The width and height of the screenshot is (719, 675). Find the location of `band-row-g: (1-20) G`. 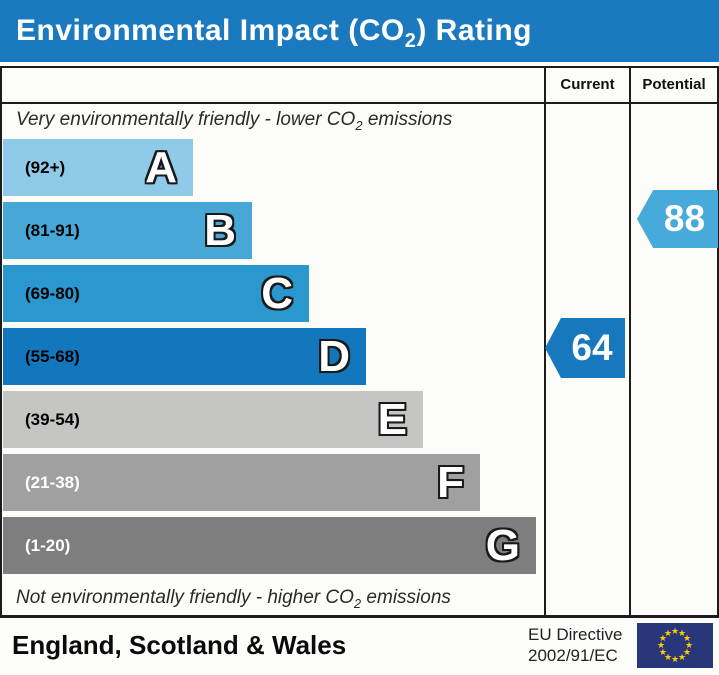

band-row-g: (1-20) G is located at coordinates (269, 545).